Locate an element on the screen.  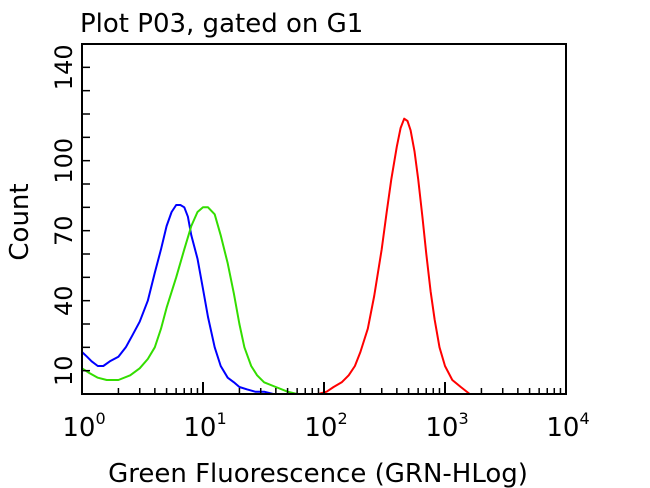
y-tick-label: 10 is located at coordinates (64, 370).